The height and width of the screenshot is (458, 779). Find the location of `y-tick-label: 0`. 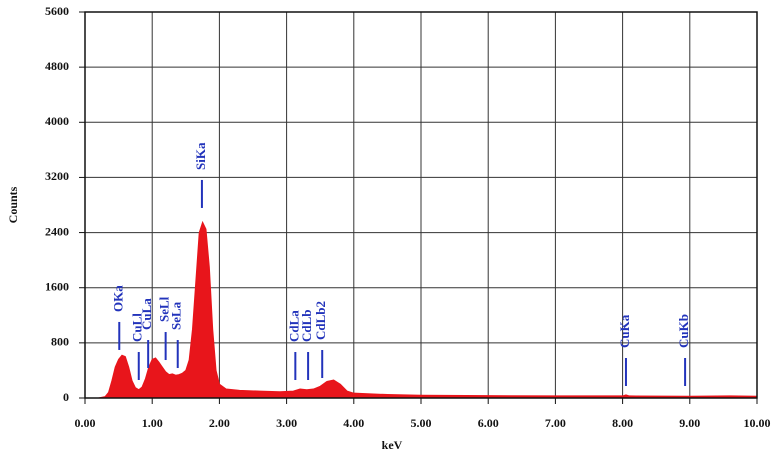

y-tick-label: 0 is located at coordinates (66, 397).